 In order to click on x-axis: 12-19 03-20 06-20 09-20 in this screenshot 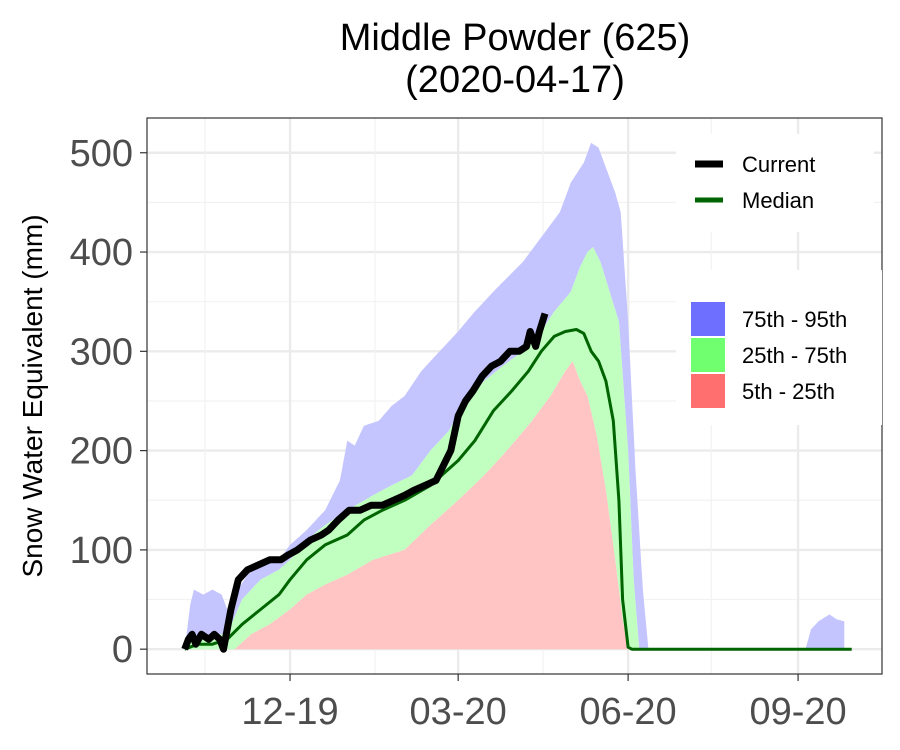, I will do `click(544, 703)`.